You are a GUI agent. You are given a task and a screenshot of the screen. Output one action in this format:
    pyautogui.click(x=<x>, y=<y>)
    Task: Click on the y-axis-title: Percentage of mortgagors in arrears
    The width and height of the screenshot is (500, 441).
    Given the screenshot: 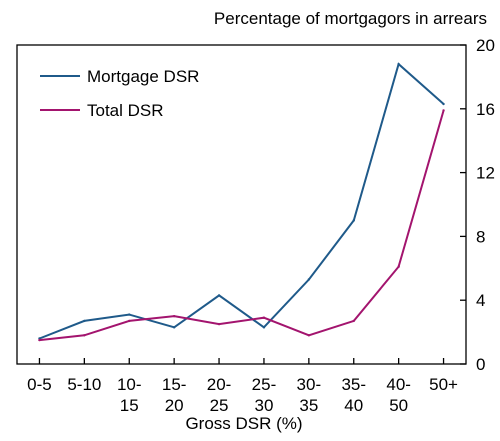 What is the action you would take?
    pyautogui.click(x=350, y=18)
    